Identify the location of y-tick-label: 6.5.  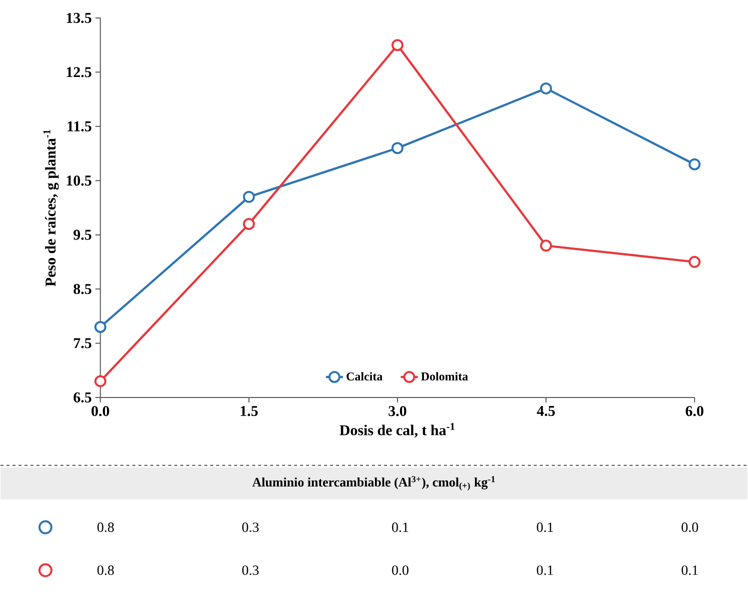
(83, 397).